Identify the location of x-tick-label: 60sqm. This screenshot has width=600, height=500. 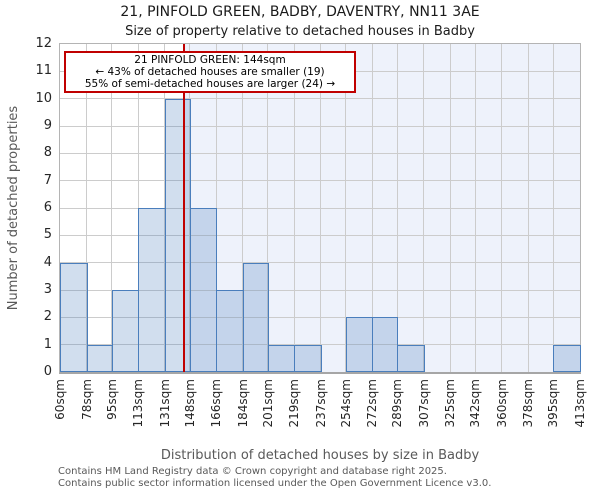
(60, 399).